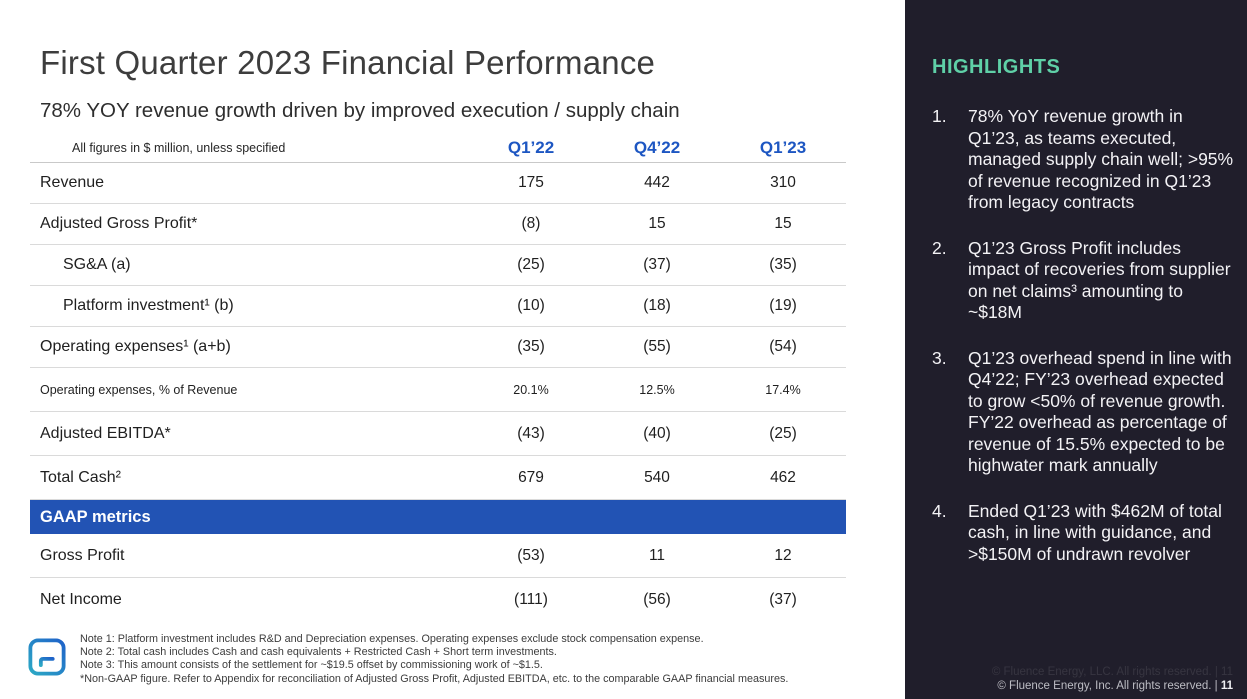 The image size is (1247, 699). I want to click on table-row-net-income: Net Income (111) (56) (37), so click(438, 599).